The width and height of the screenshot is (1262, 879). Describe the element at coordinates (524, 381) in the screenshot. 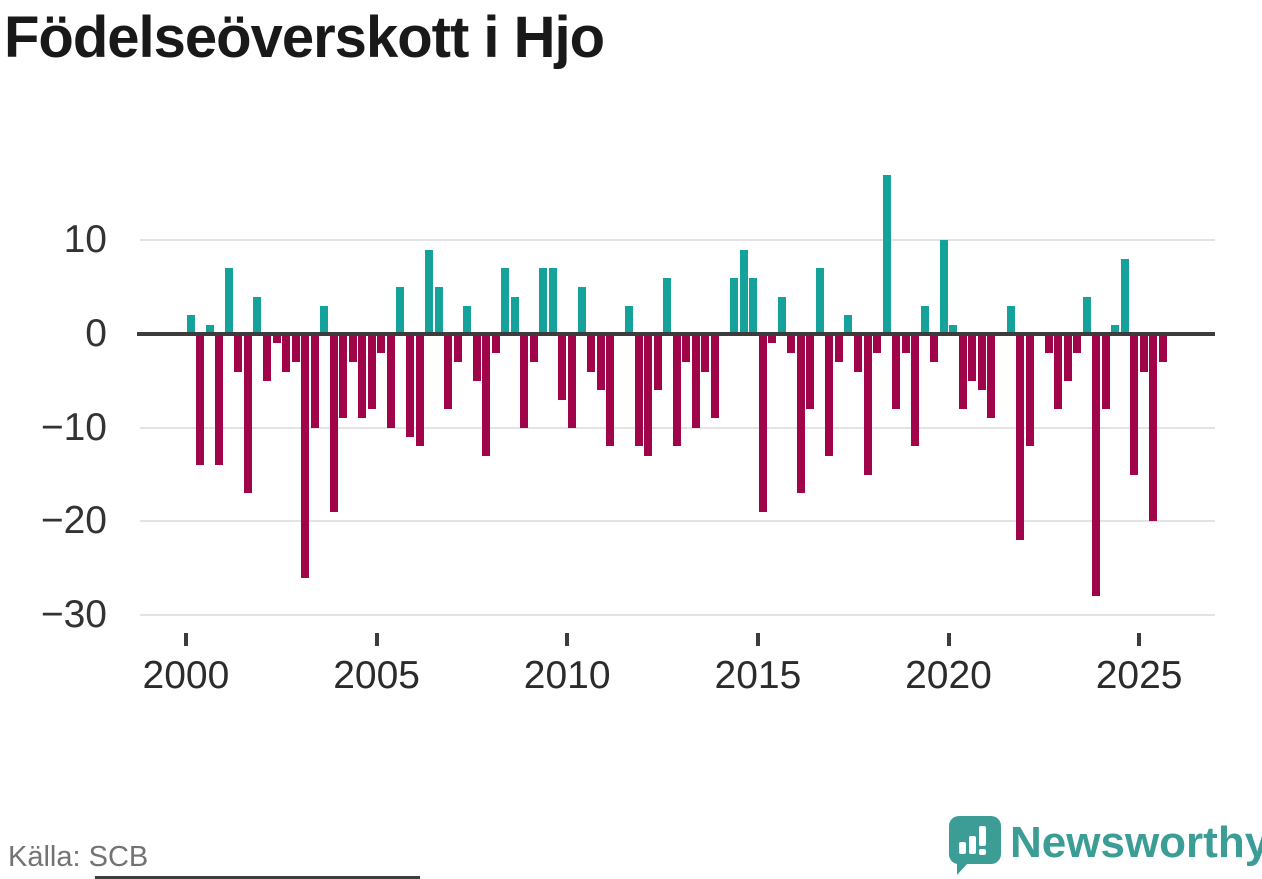

I see `bar-2008-q4` at that location.